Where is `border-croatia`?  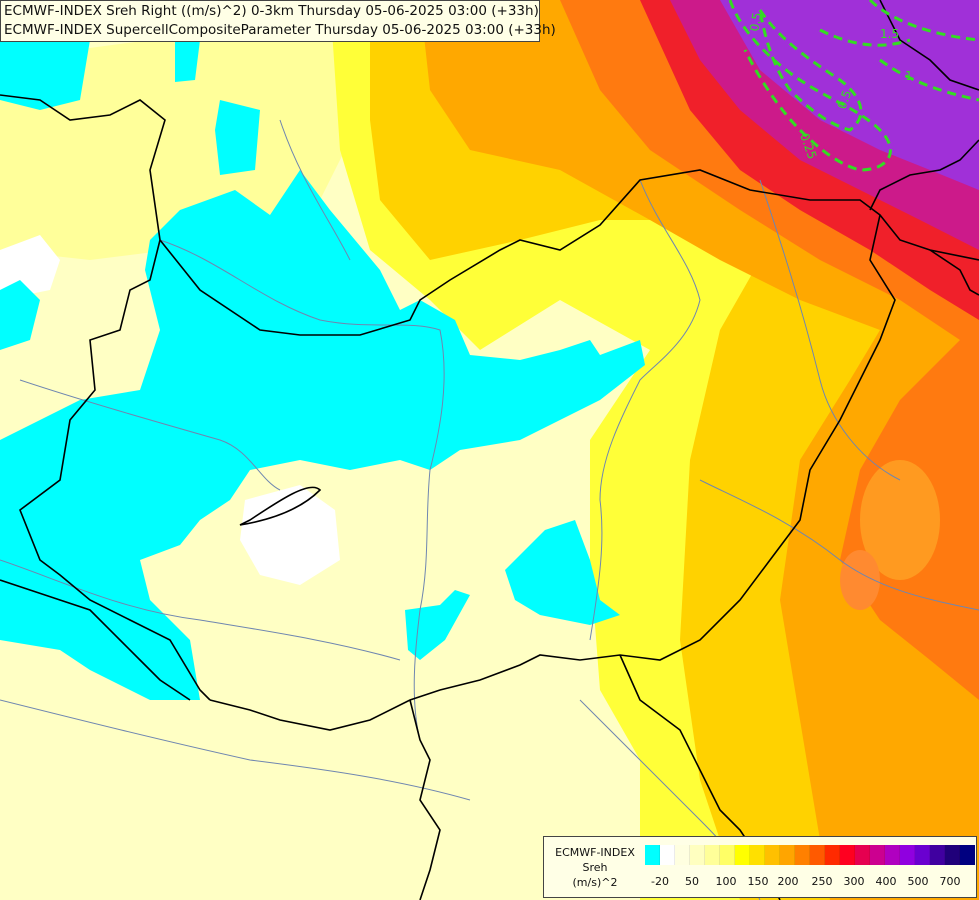 border-croatia is located at coordinates (95, 640).